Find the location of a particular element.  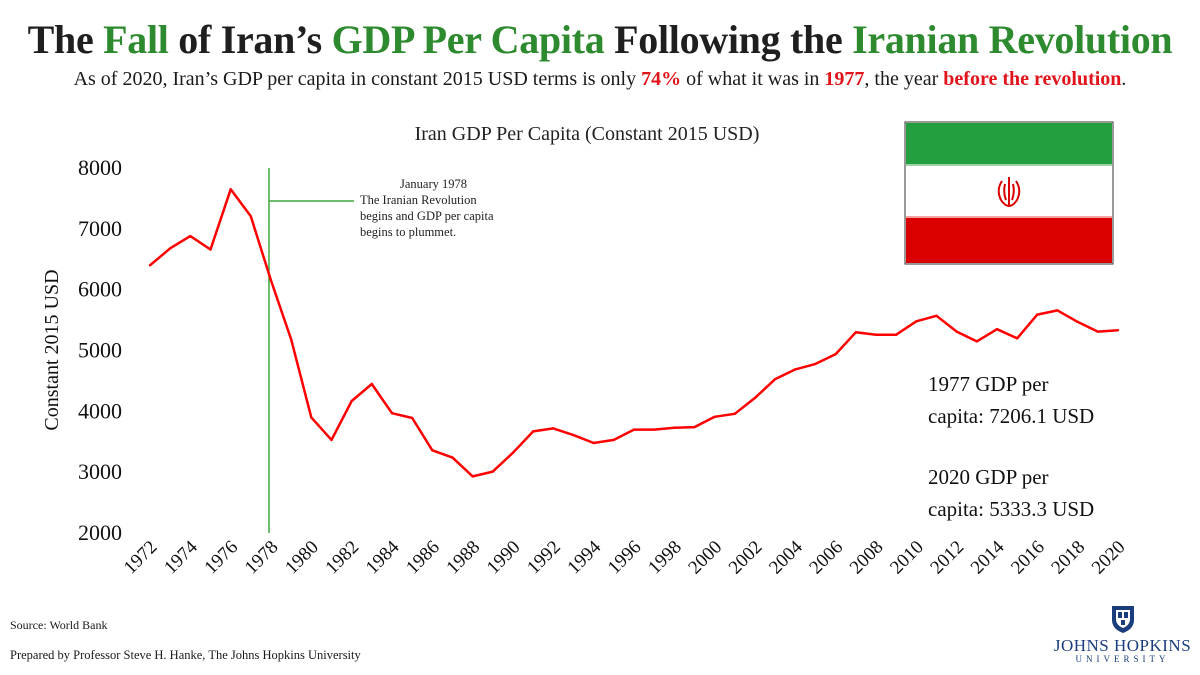

iran-emblem-icon is located at coordinates (1009, 192).